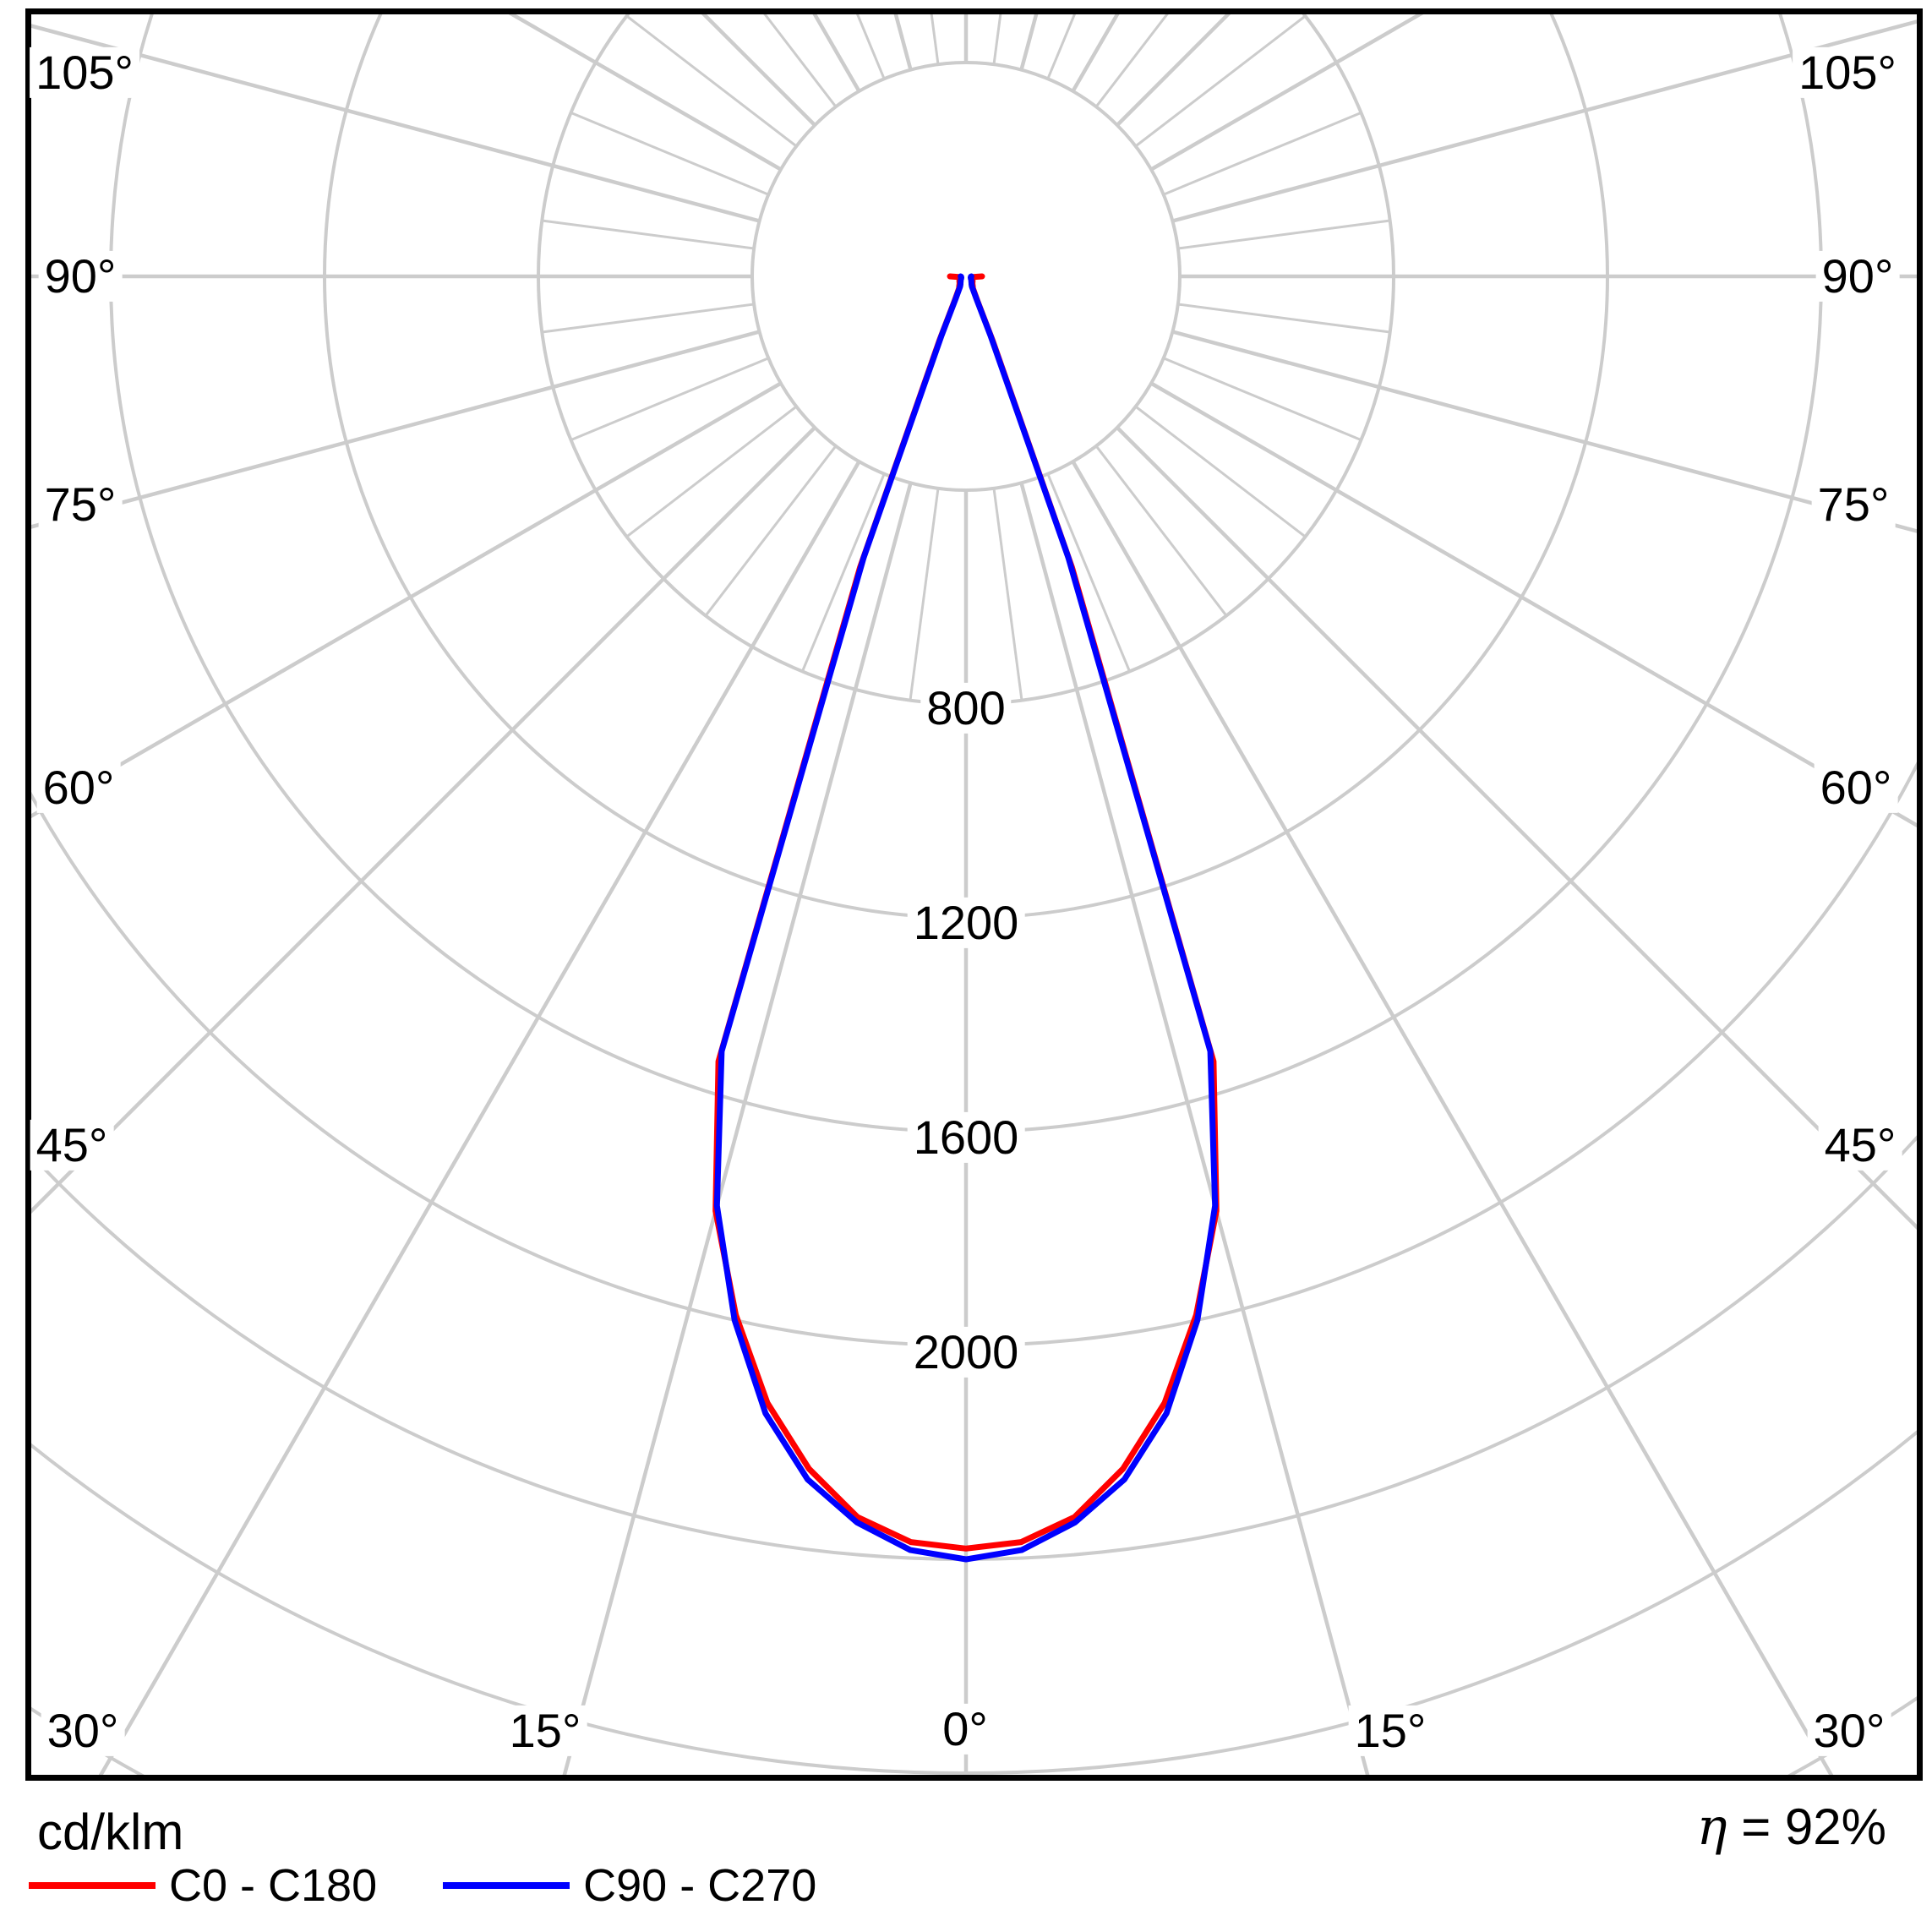 This screenshot has height=1932, width=1932. I want to click on angle-label-12: 75°, so click(1853, 504).